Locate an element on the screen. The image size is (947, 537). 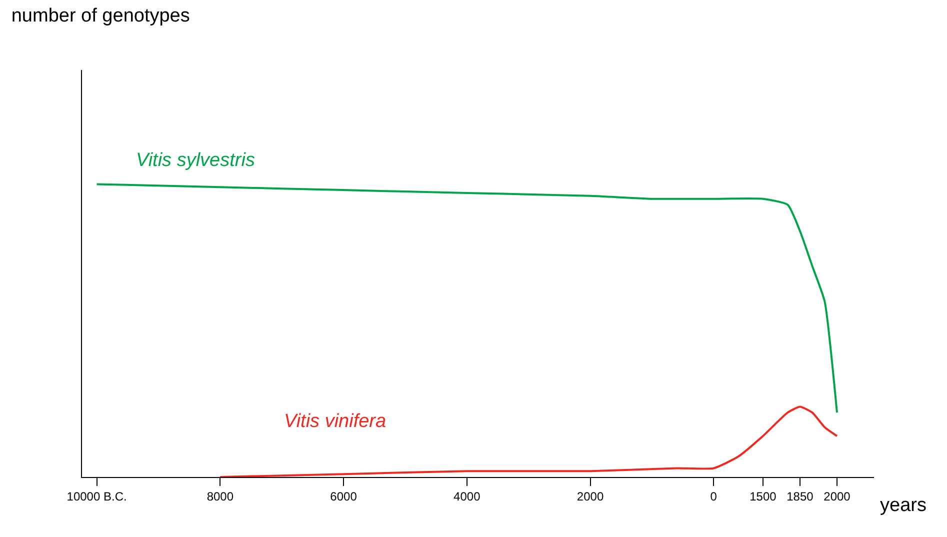
x-tick-label: 0 is located at coordinates (714, 496).